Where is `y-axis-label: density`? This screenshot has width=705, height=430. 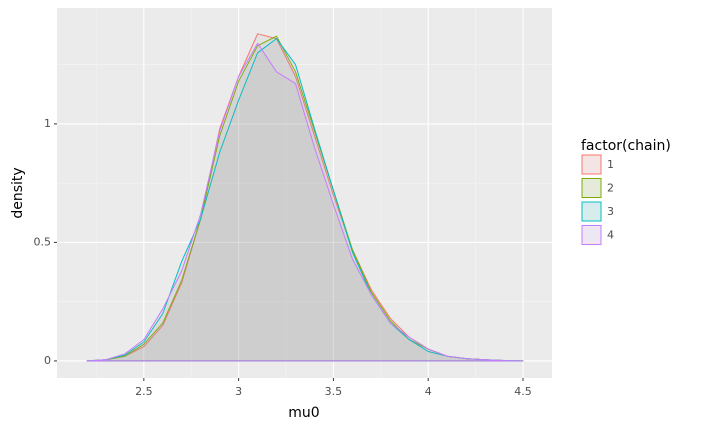
y-axis-label: density is located at coordinates (18, 192).